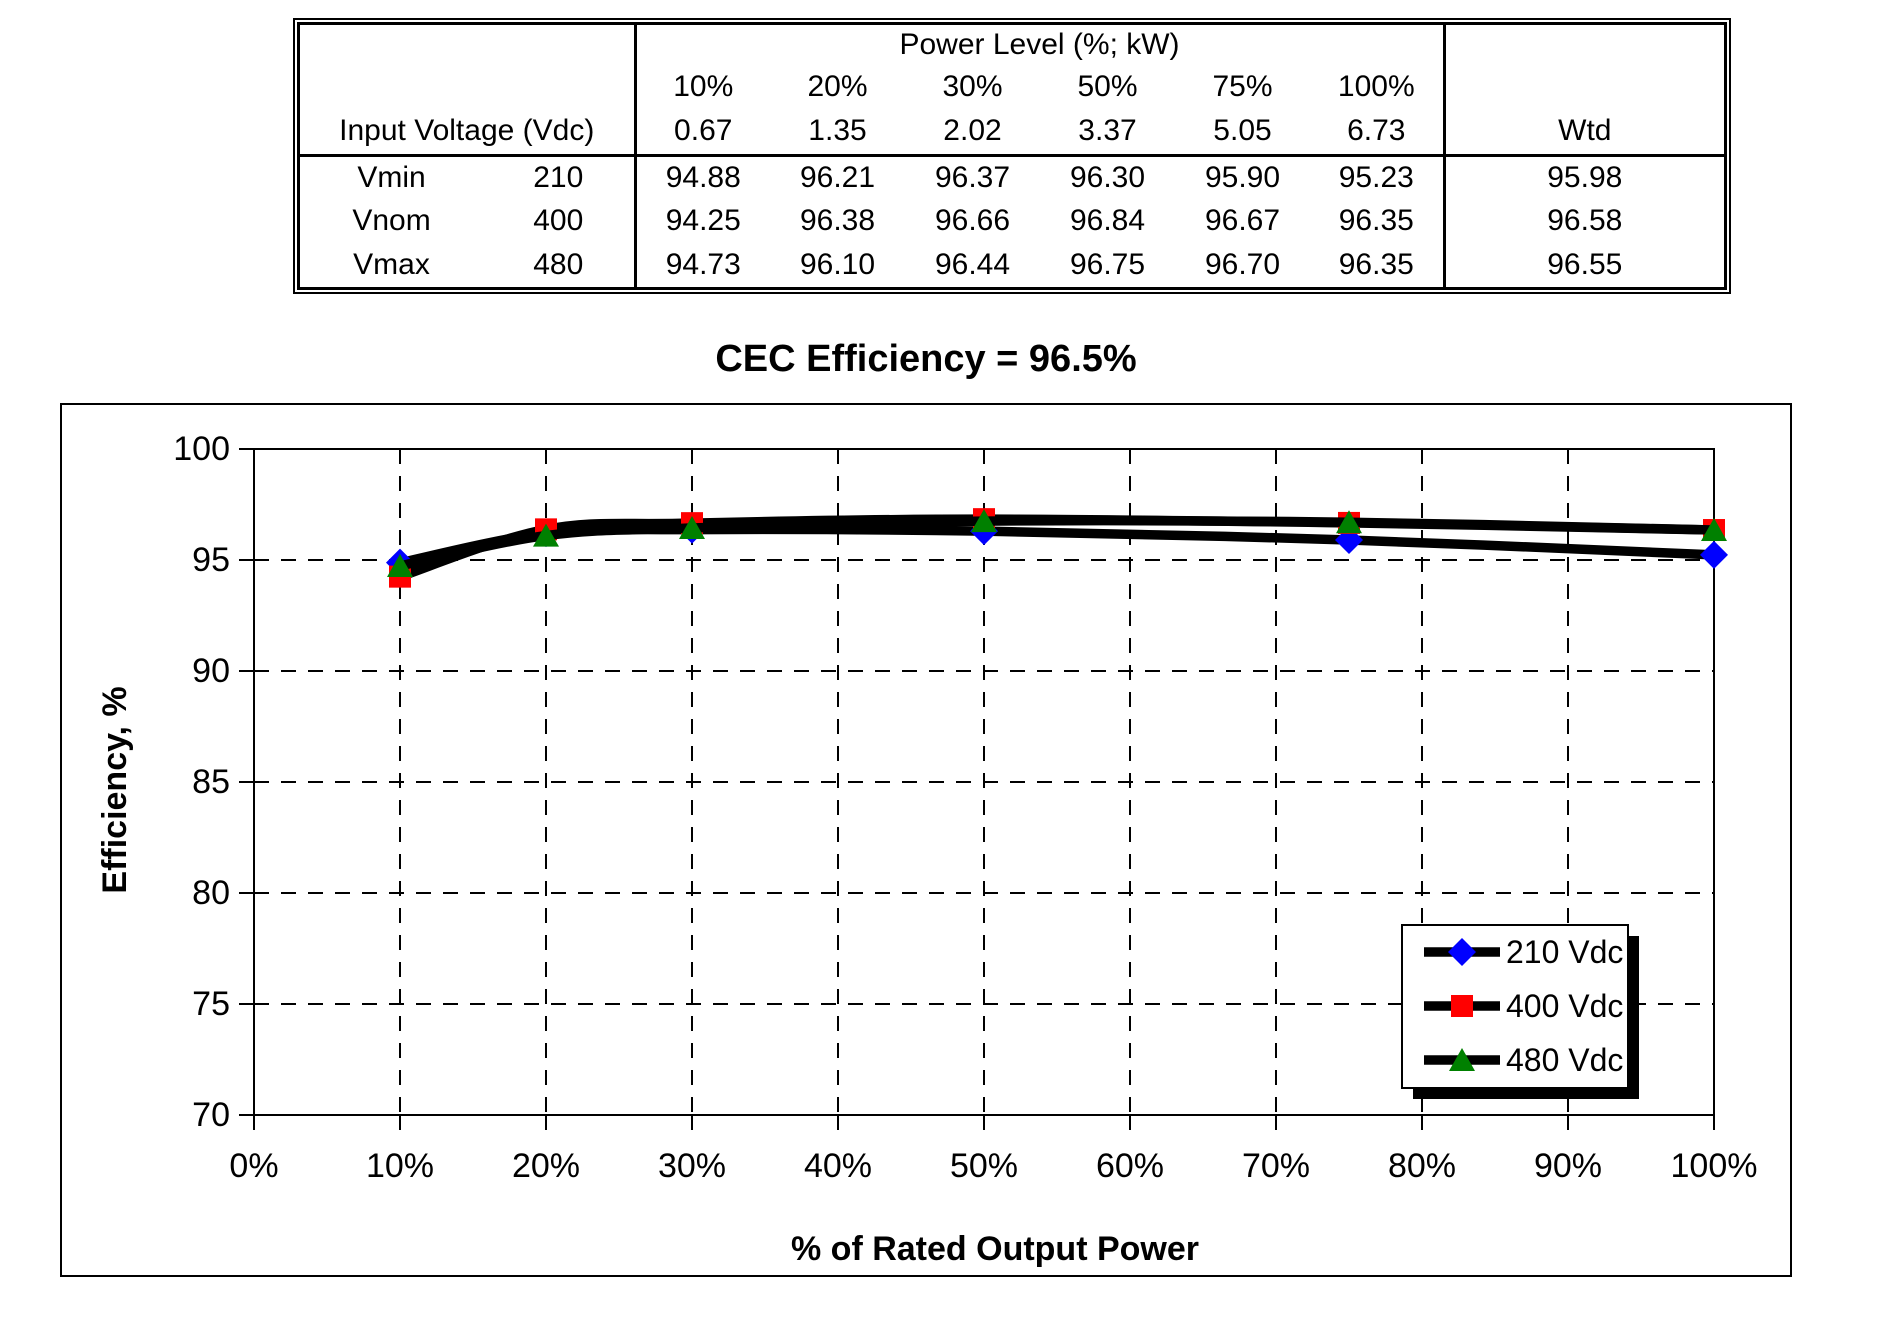 The image size is (1893, 1327). I want to click on row-value-cell: 96.67, so click(1242, 220).